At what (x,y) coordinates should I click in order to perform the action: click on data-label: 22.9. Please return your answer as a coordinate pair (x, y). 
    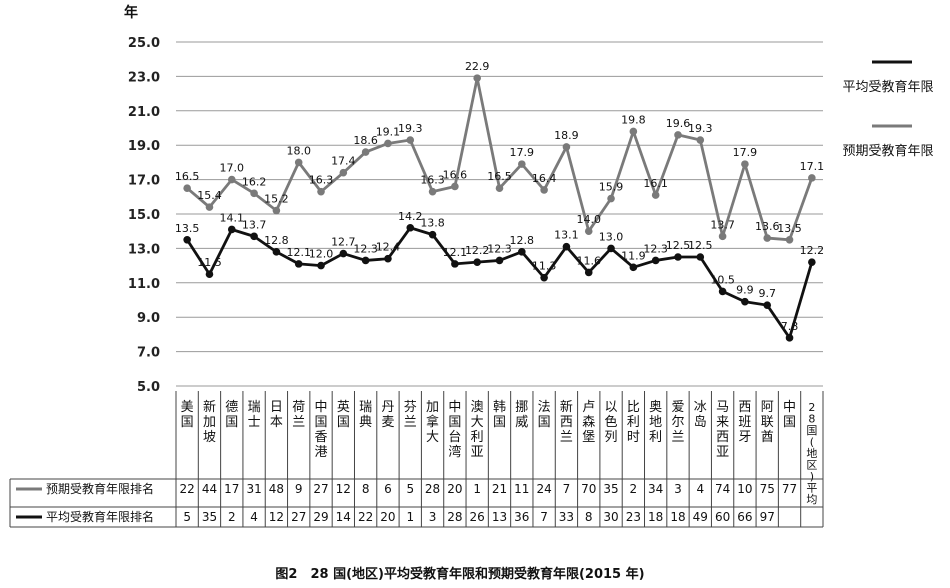
    Looking at the image, I should click on (477, 66).